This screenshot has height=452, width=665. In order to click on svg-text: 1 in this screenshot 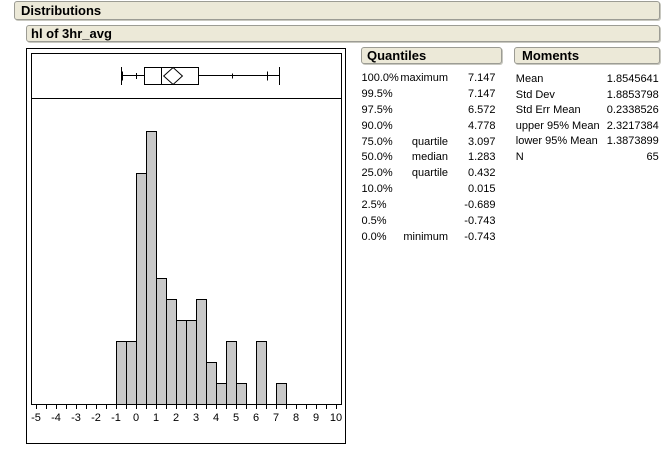, I will do `click(156, 418)`.